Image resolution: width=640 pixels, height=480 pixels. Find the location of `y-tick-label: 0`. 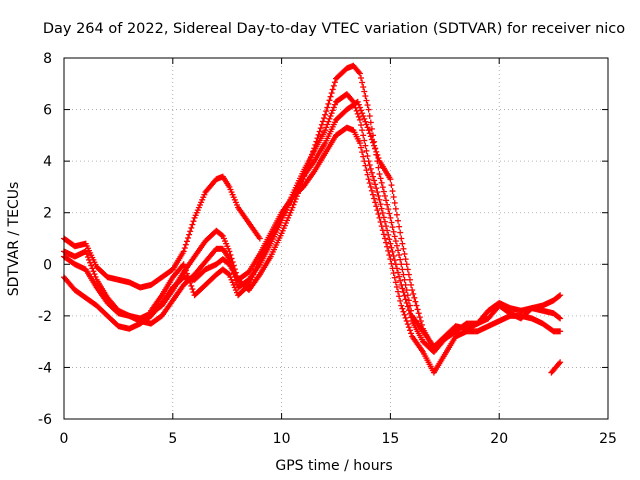

y-tick-label: 0 is located at coordinates (47, 265).